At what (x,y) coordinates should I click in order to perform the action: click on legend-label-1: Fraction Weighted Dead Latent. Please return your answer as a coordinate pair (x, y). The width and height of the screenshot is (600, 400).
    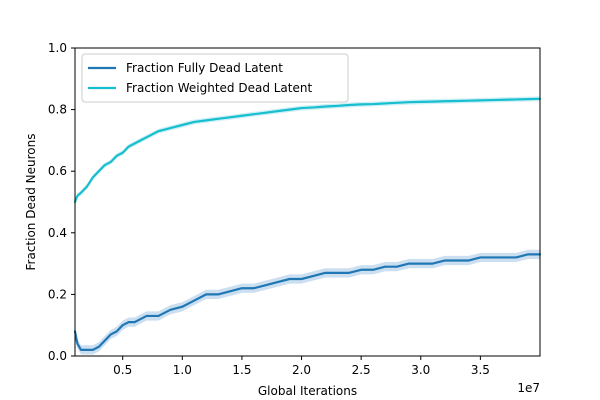
    Looking at the image, I should click on (219, 88).